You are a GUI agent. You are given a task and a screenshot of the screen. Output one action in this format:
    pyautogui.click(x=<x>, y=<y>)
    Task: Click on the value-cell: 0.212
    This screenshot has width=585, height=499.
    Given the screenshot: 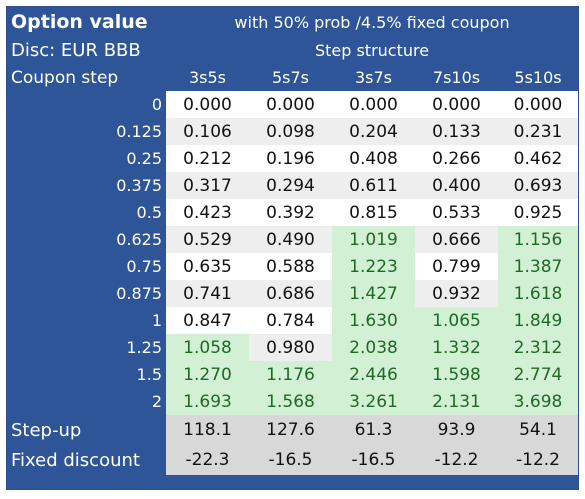 What is the action you would take?
    pyautogui.click(x=207, y=158)
    